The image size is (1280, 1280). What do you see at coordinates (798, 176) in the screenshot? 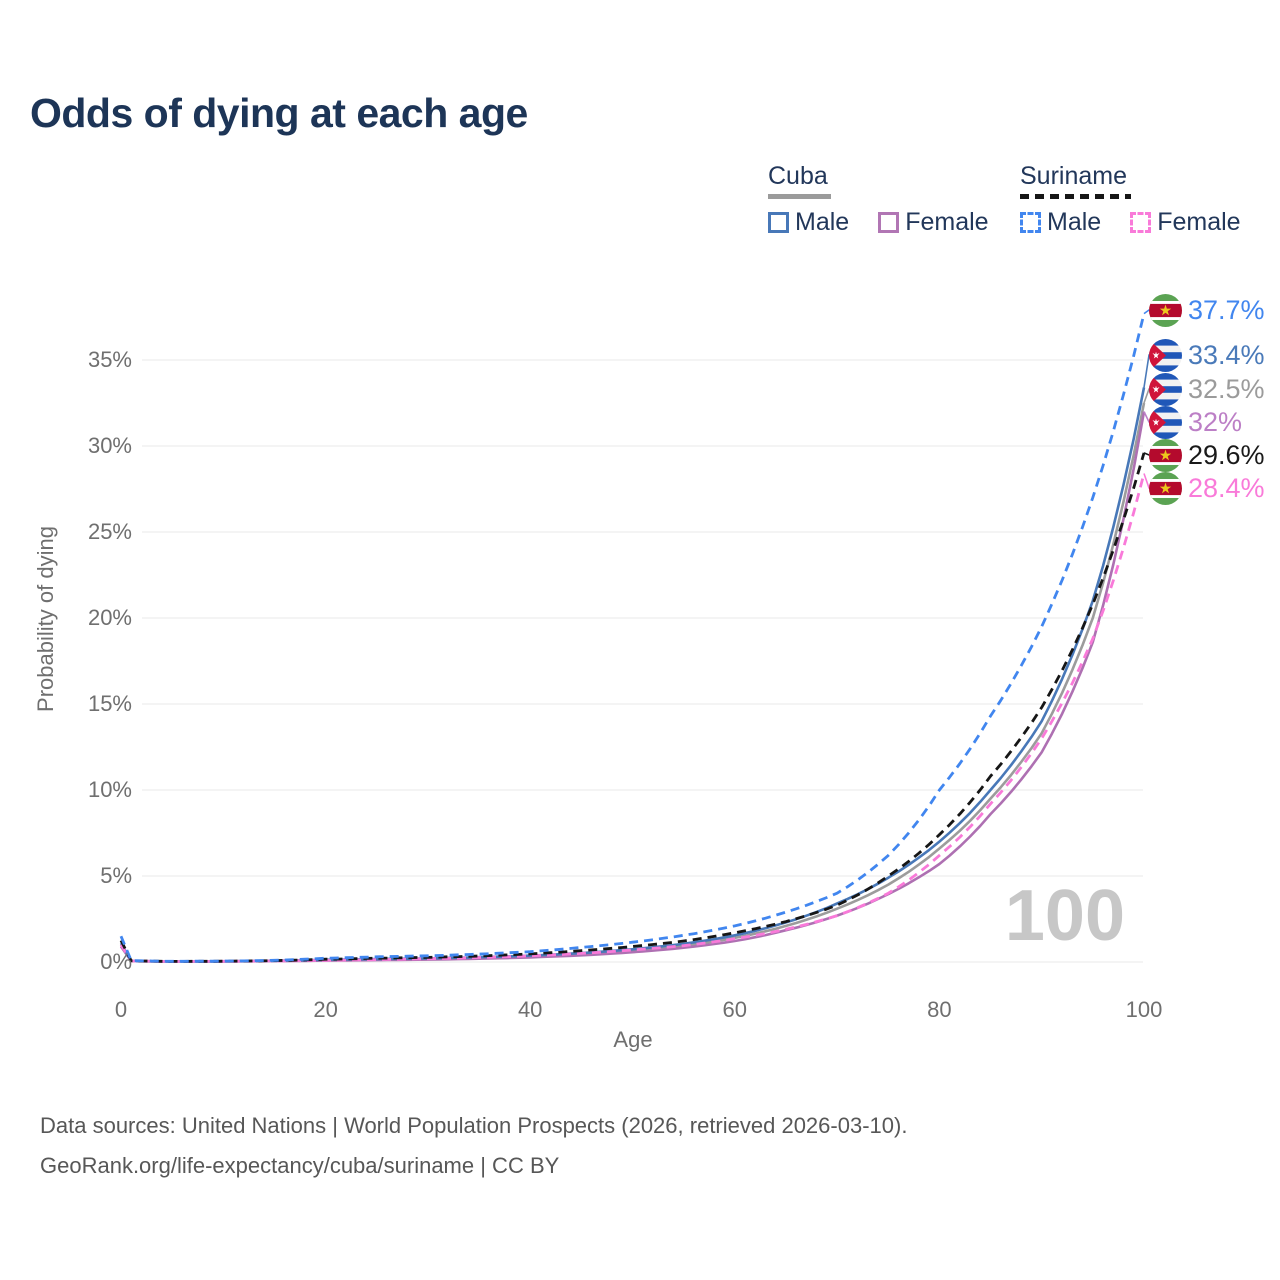
I see `legend-cuba-label: Cuba` at bounding box center [798, 176].